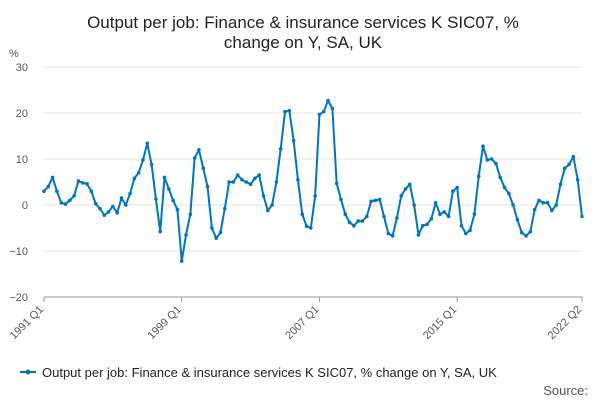 This screenshot has width=600, height=400. Describe the element at coordinates (14, 54) in the screenshot. I see `y-axis-unit-label: %` at that location.